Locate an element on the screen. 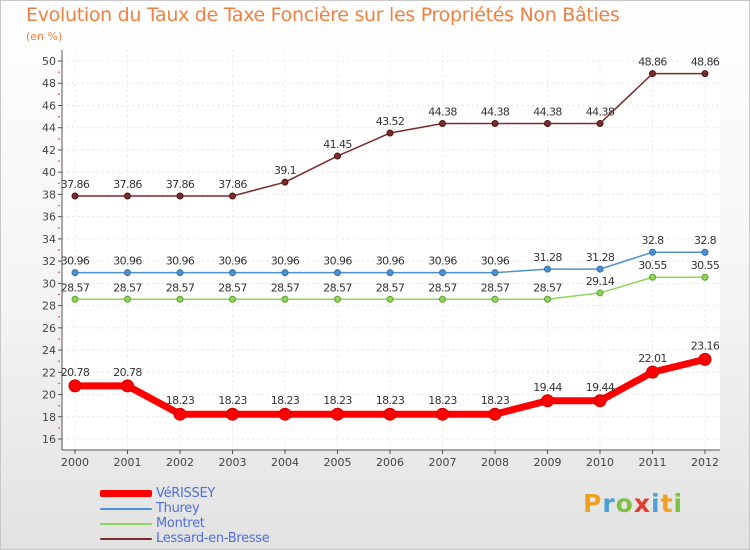 The image size is (750, 550). y-tick-label: 34 is located at coordinates (49, 239).